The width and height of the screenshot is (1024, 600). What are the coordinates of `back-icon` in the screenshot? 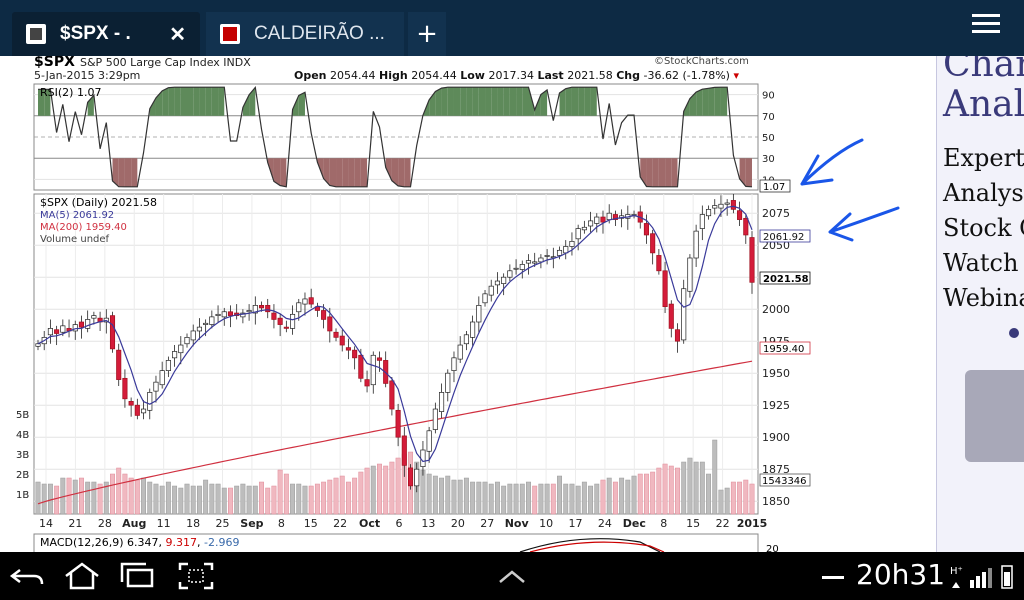 It's located at (28, 576).